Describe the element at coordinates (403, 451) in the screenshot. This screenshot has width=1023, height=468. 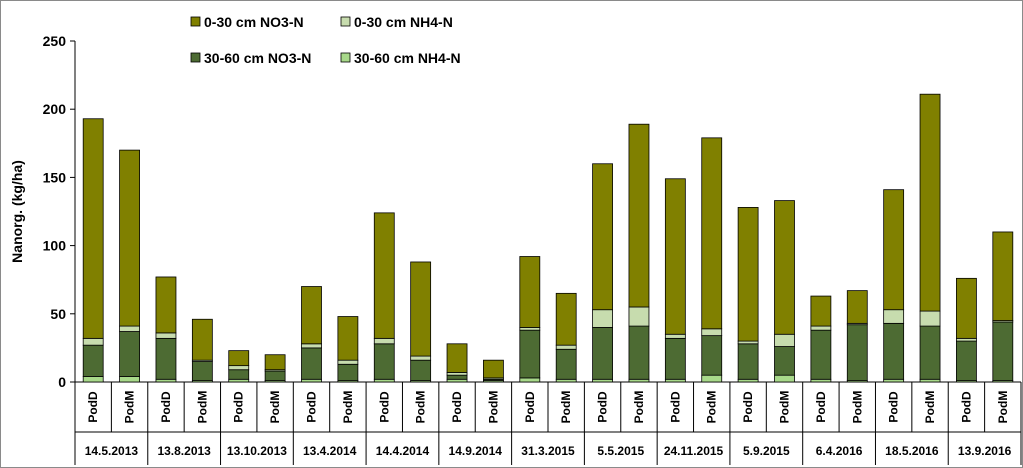
I see `group-label-4: 14.4.2014` at that location.